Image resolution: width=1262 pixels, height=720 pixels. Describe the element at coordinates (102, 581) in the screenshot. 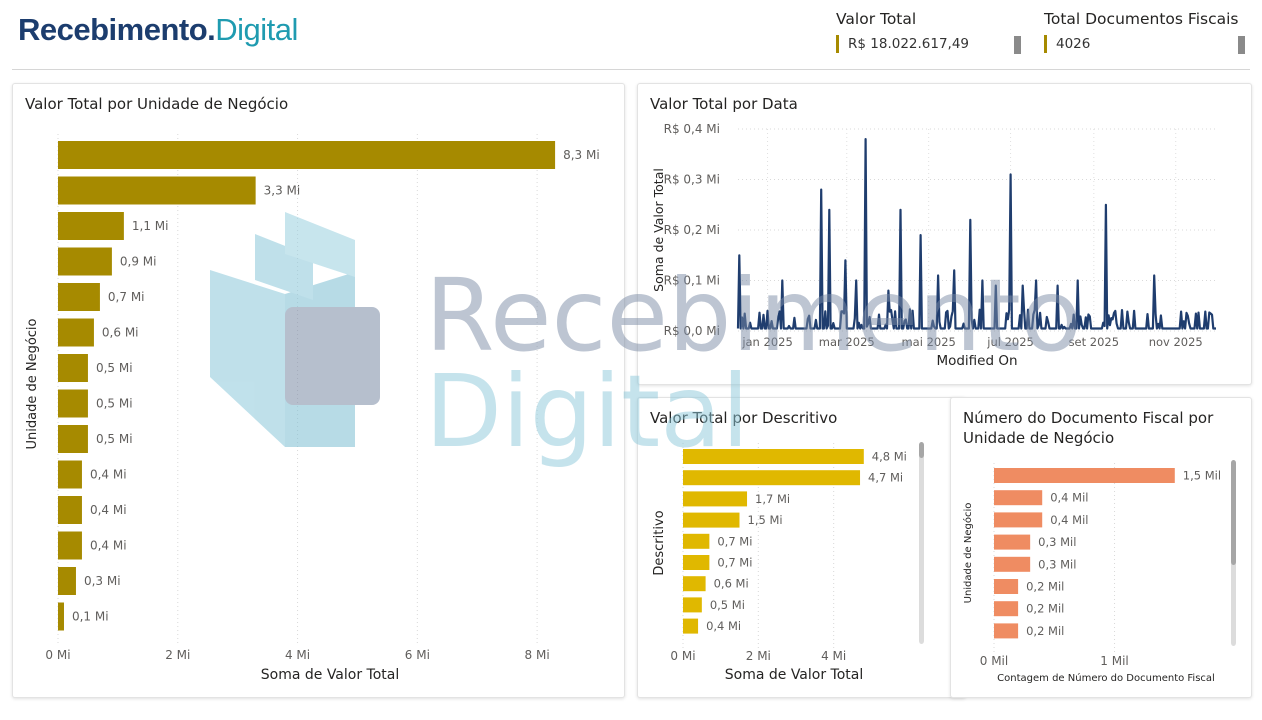

I see `data-label: 0,3 Mi` at that location.